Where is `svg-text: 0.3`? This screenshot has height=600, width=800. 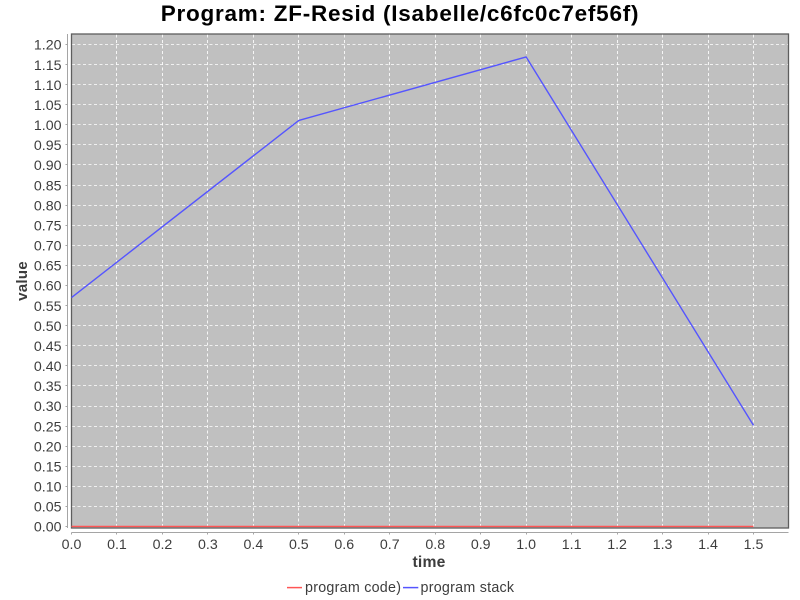 svg-text: 0.3 is located at coordinates (208, 545).